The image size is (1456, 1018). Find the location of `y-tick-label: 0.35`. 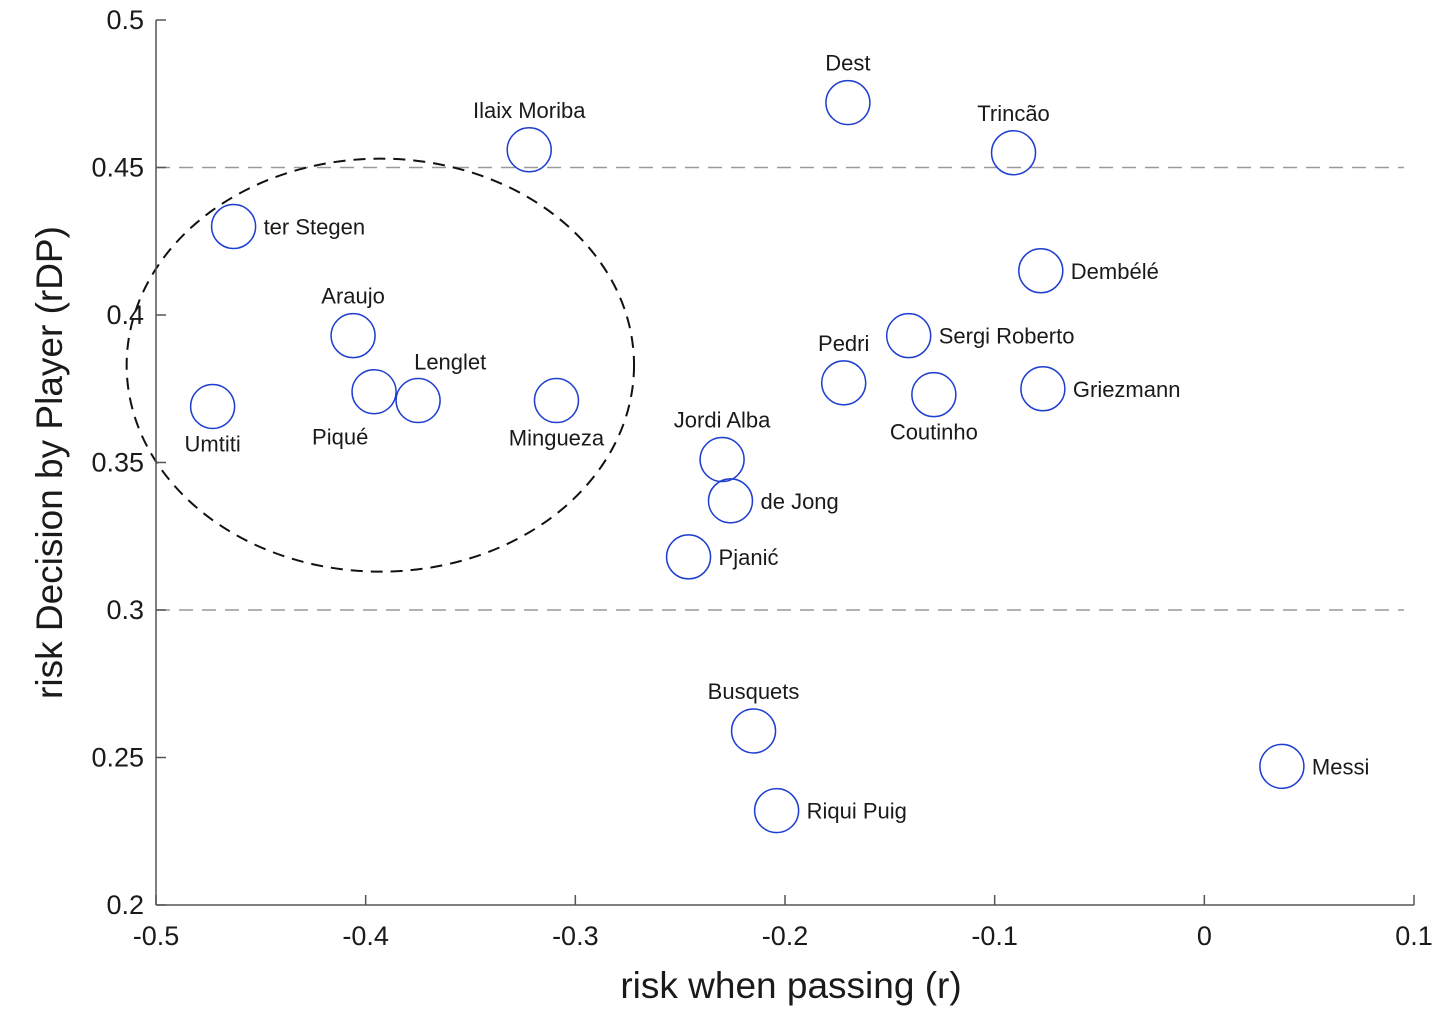

y-tick-label: 0.35 is located at coordinates (117, 463).